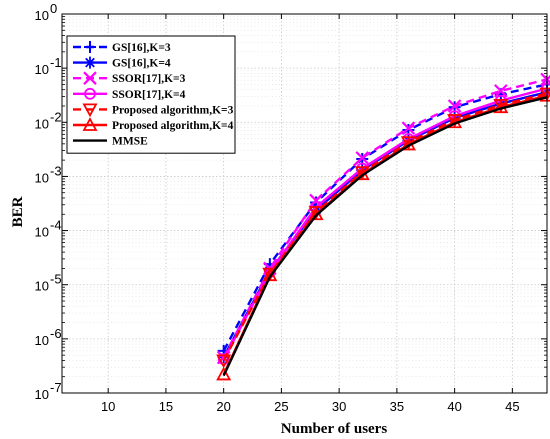  I want to click on y-tick-label-exponent: -4, so click(56, 225).